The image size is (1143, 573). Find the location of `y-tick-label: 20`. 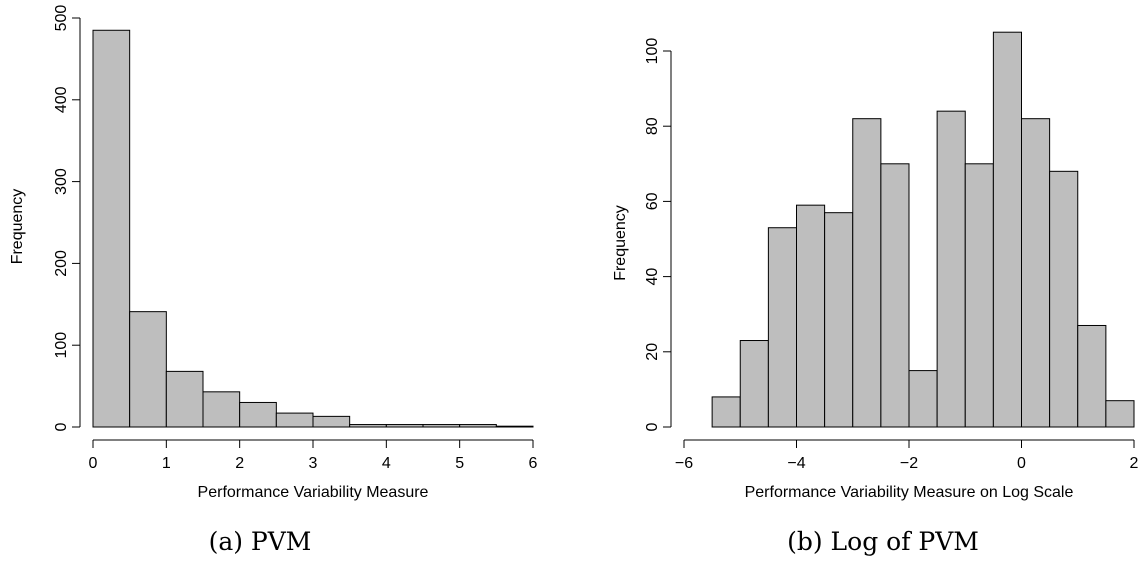

y-tick-label: 20 is located at coordinates (652, 352).